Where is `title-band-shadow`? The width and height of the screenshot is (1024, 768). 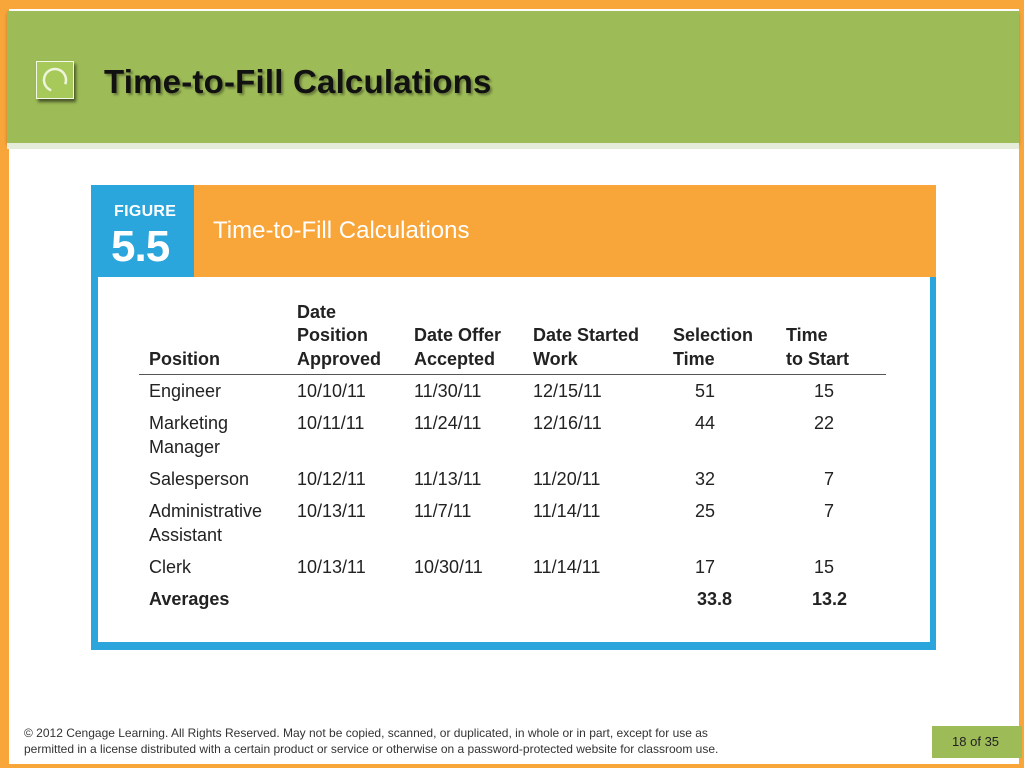
title-band-shadow is located at coordinates (513, 146).